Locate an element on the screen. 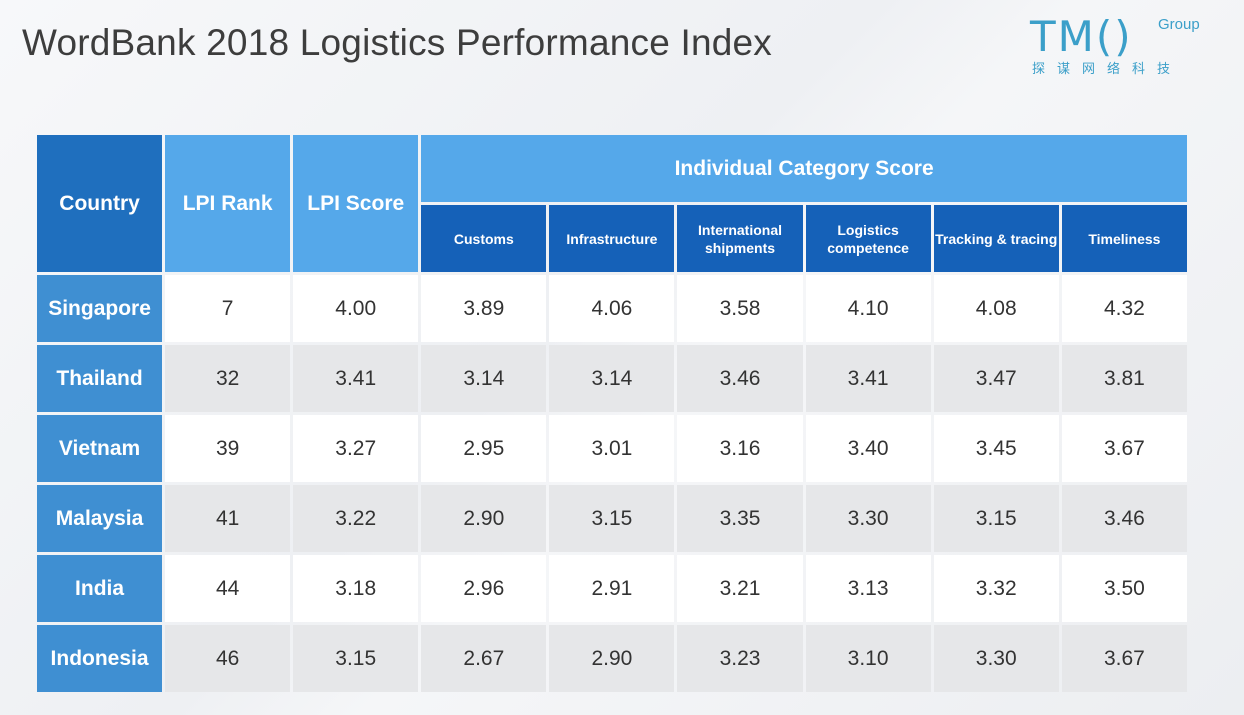 The width and height of the screenshot is (1244, 715). country-cell: Vietnam is located at coordinates (100, 448).